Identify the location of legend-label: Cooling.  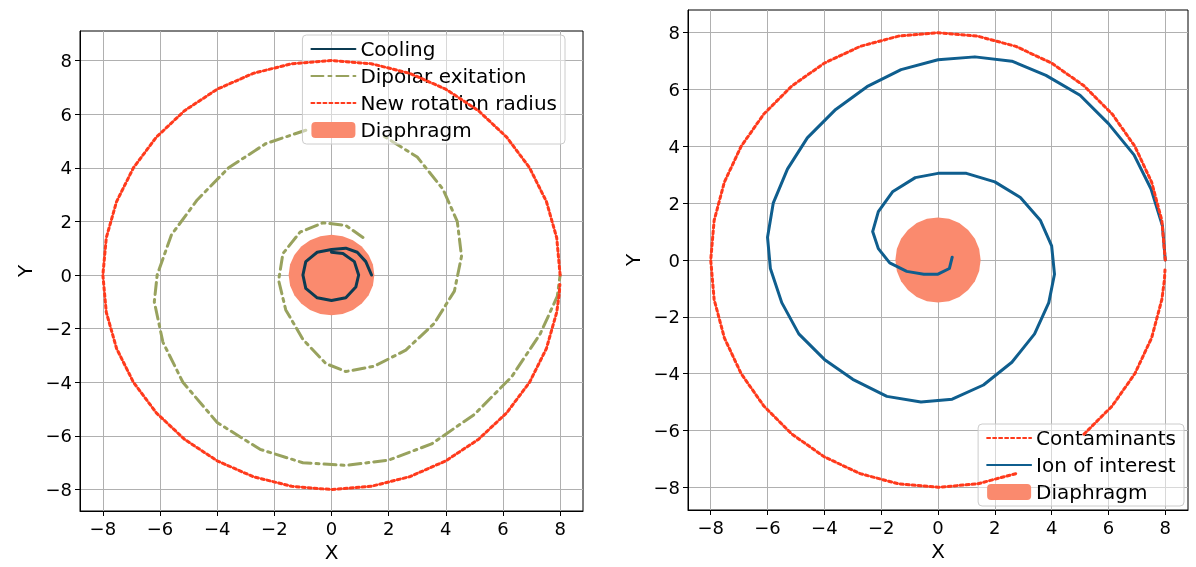
(398, 49).